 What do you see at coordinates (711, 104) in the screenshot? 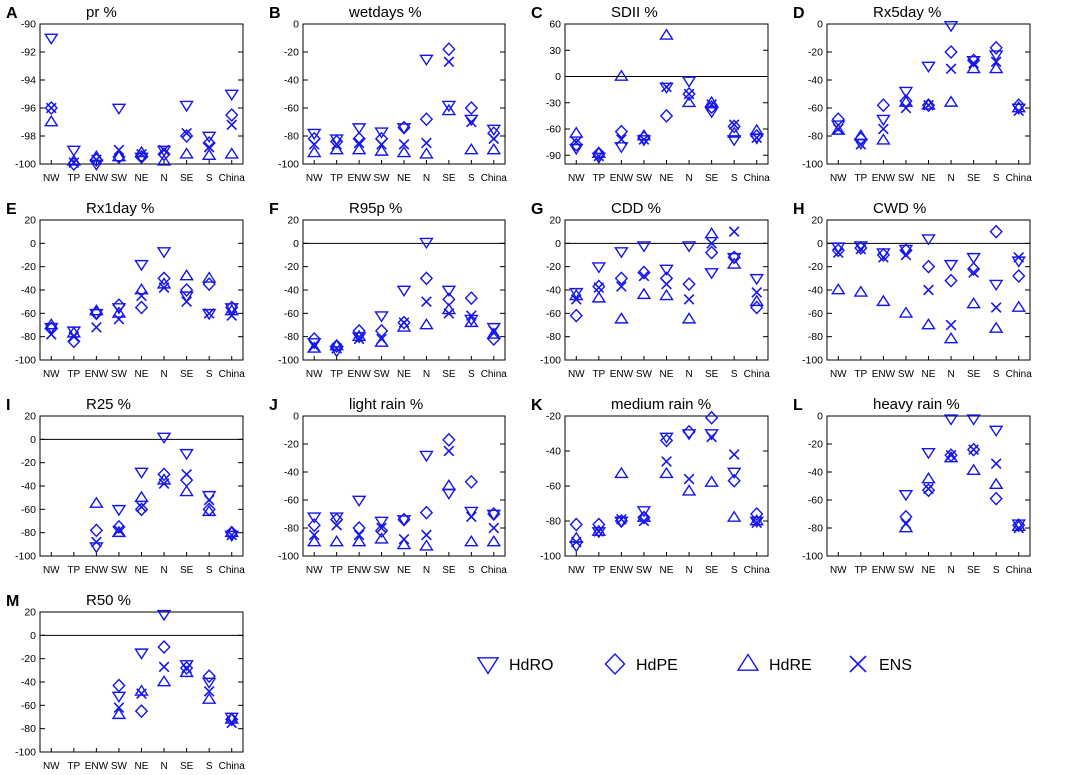
I see `point-ens-se` at bounding box center [711, 104].